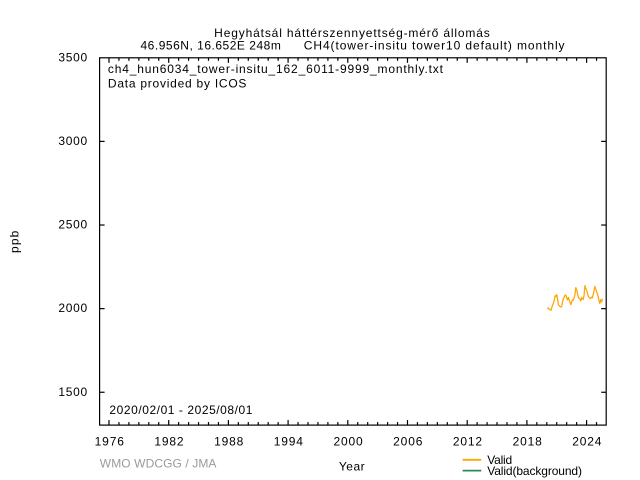 This screenshot has height=480, width=640. I want to click on svg-text: WMO WDCGG / JMA, so click(158, 464).